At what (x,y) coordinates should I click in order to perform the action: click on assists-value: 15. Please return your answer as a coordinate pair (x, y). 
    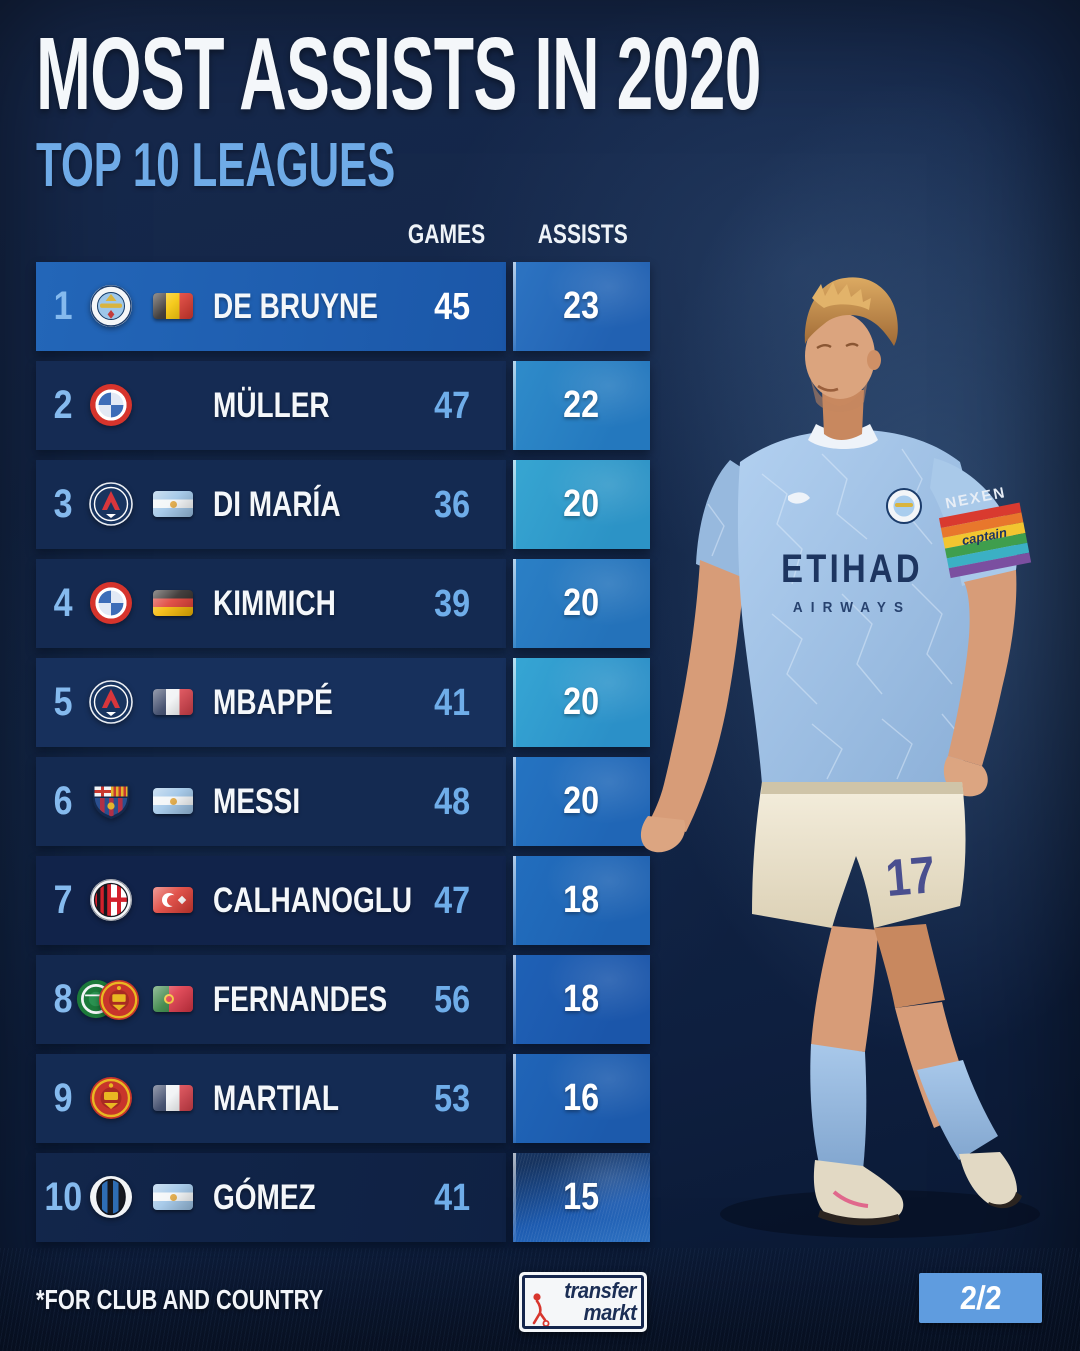
    Looking at the image, I should click on (581, 1197).